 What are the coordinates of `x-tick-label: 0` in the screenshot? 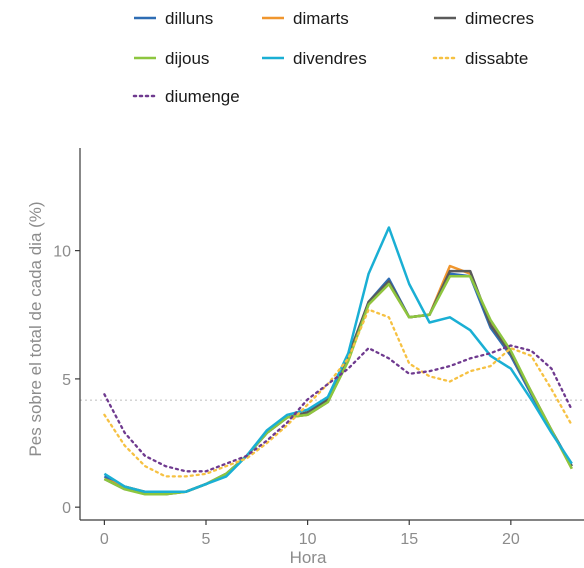 It's located at (104, 539).